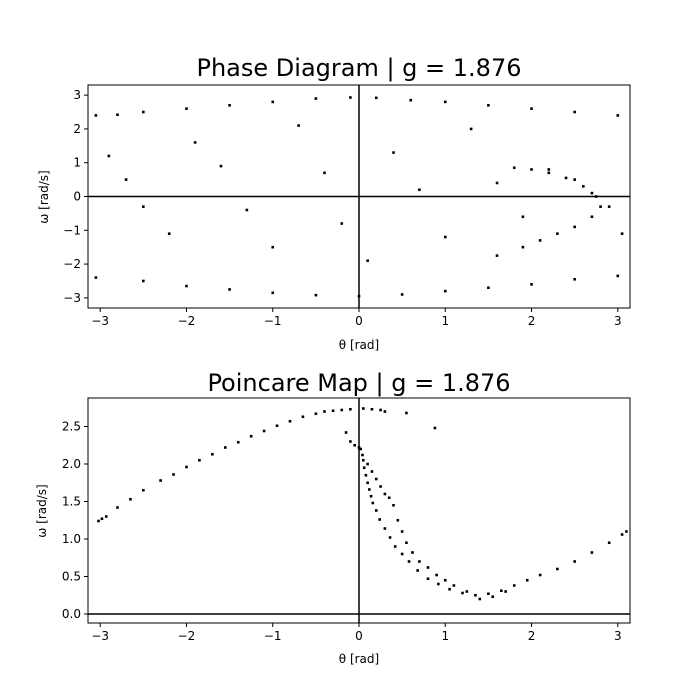  What do you see at coordinates (42, 510) in the screenshot?
I see `poincare-map-ylabel: ω [rad/s]` at bounding box center [42, 510].